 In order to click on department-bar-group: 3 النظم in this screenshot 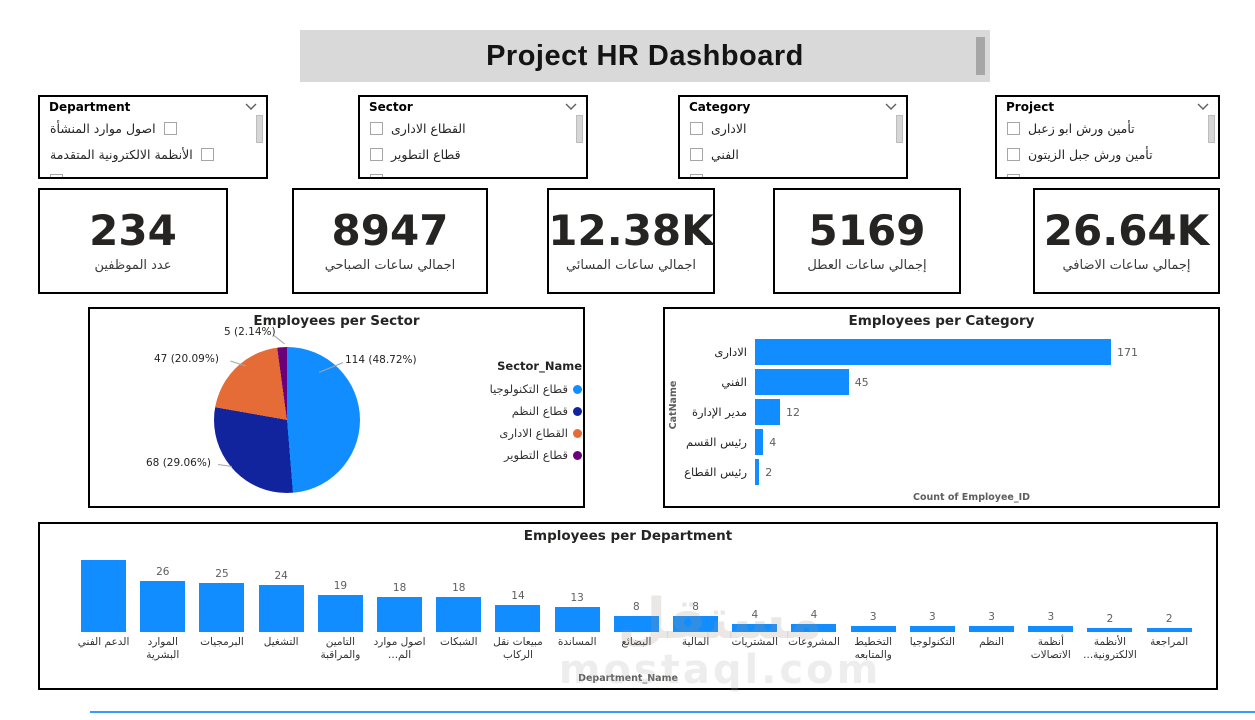, I will do `click(991, 606)`.